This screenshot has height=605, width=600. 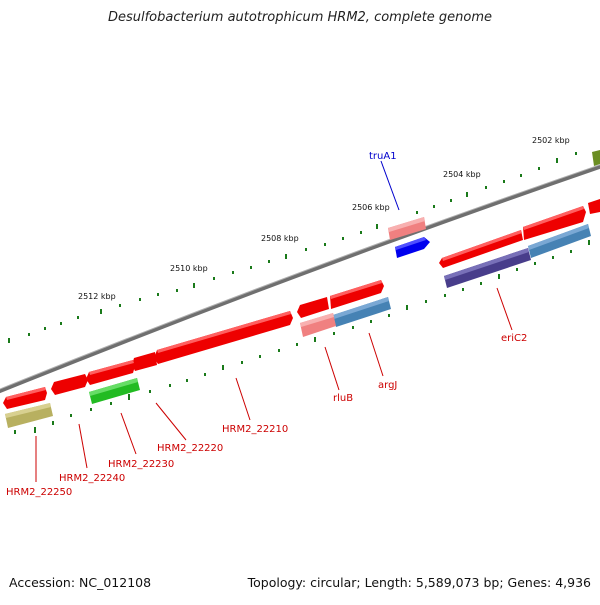 I want to click on gene-label-eriC2: eriC2, so click(x=514, y=338).